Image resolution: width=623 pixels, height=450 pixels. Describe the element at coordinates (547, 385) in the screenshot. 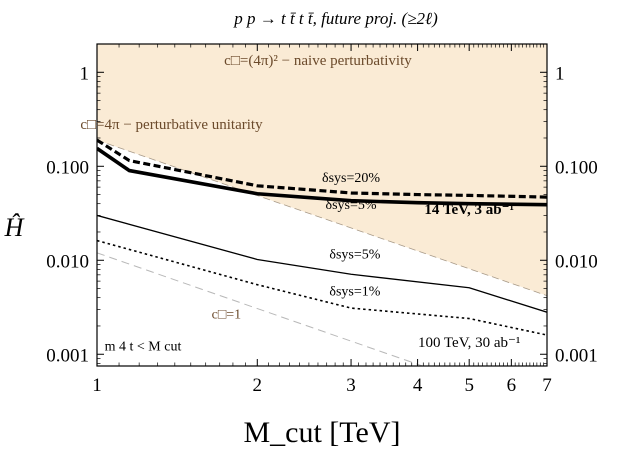

I see `x-tick-label: 7` at that location.